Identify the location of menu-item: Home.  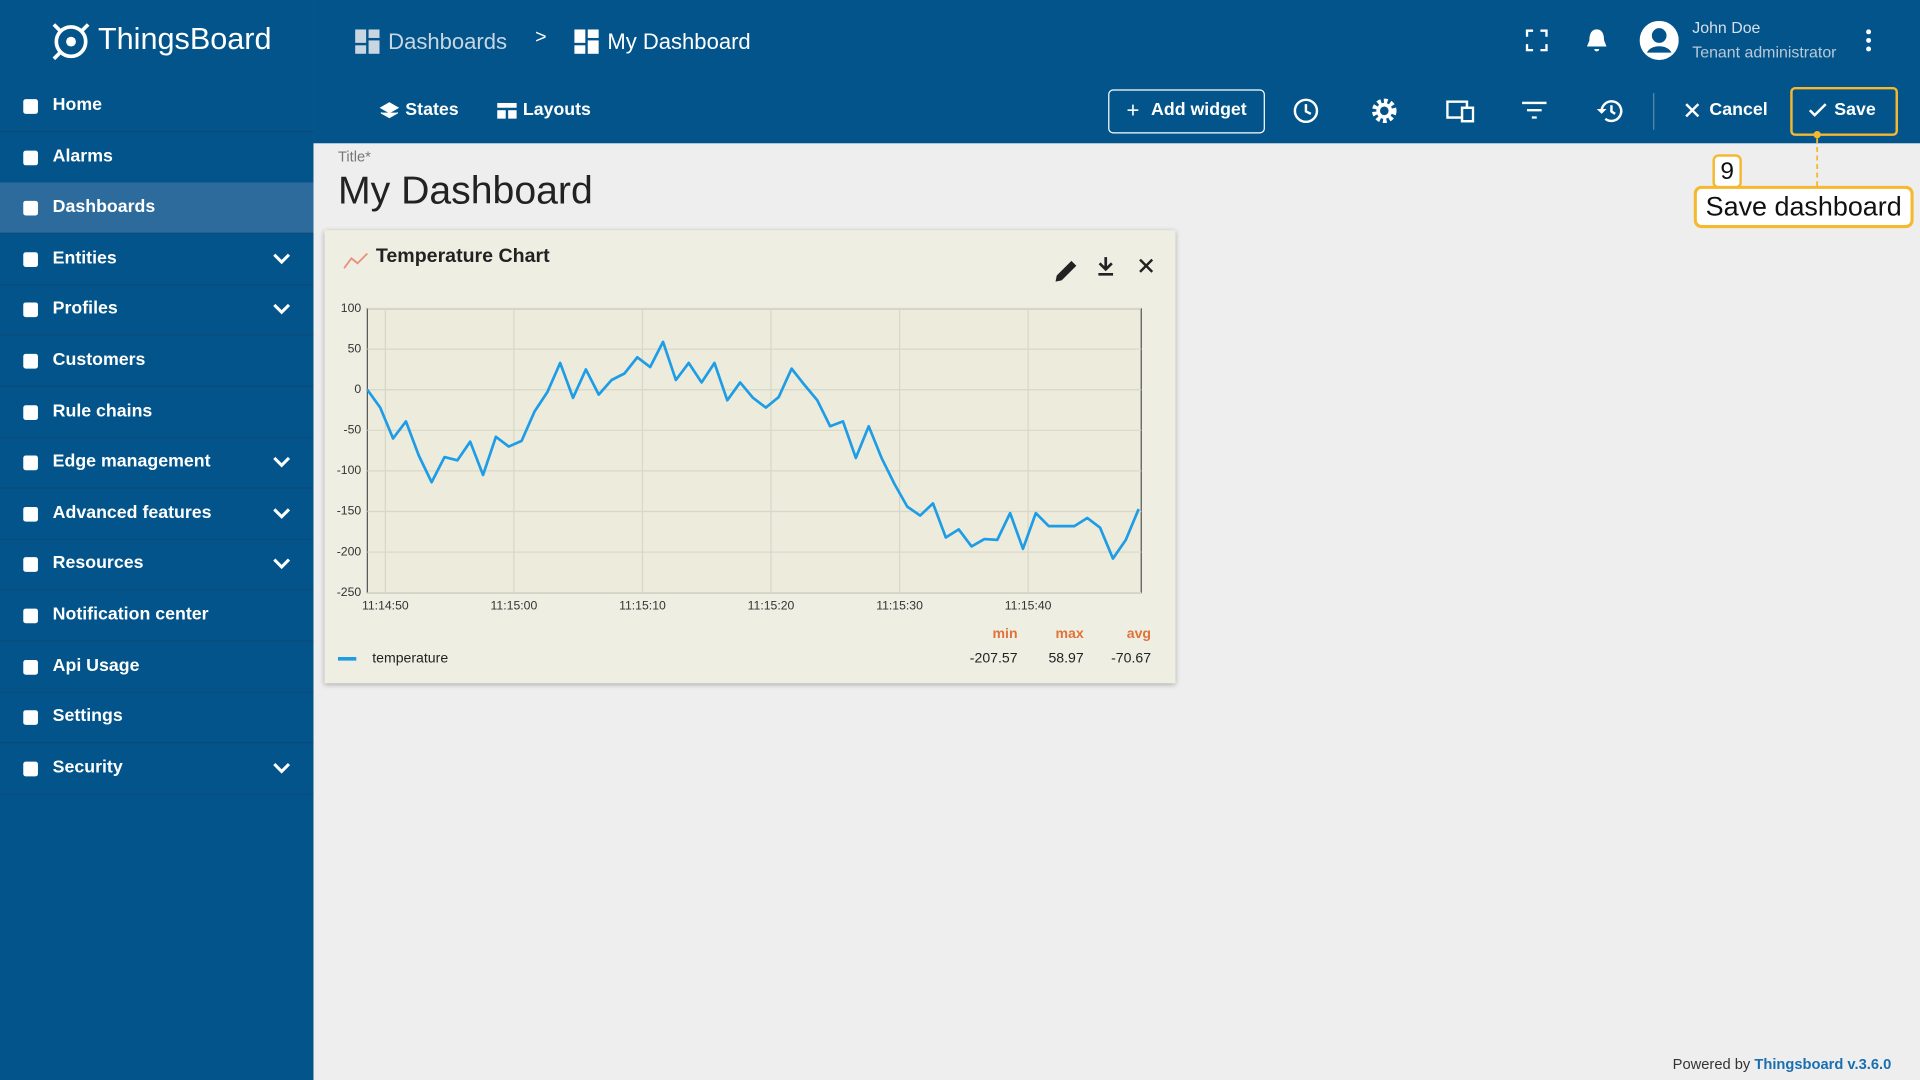
(157, 107).